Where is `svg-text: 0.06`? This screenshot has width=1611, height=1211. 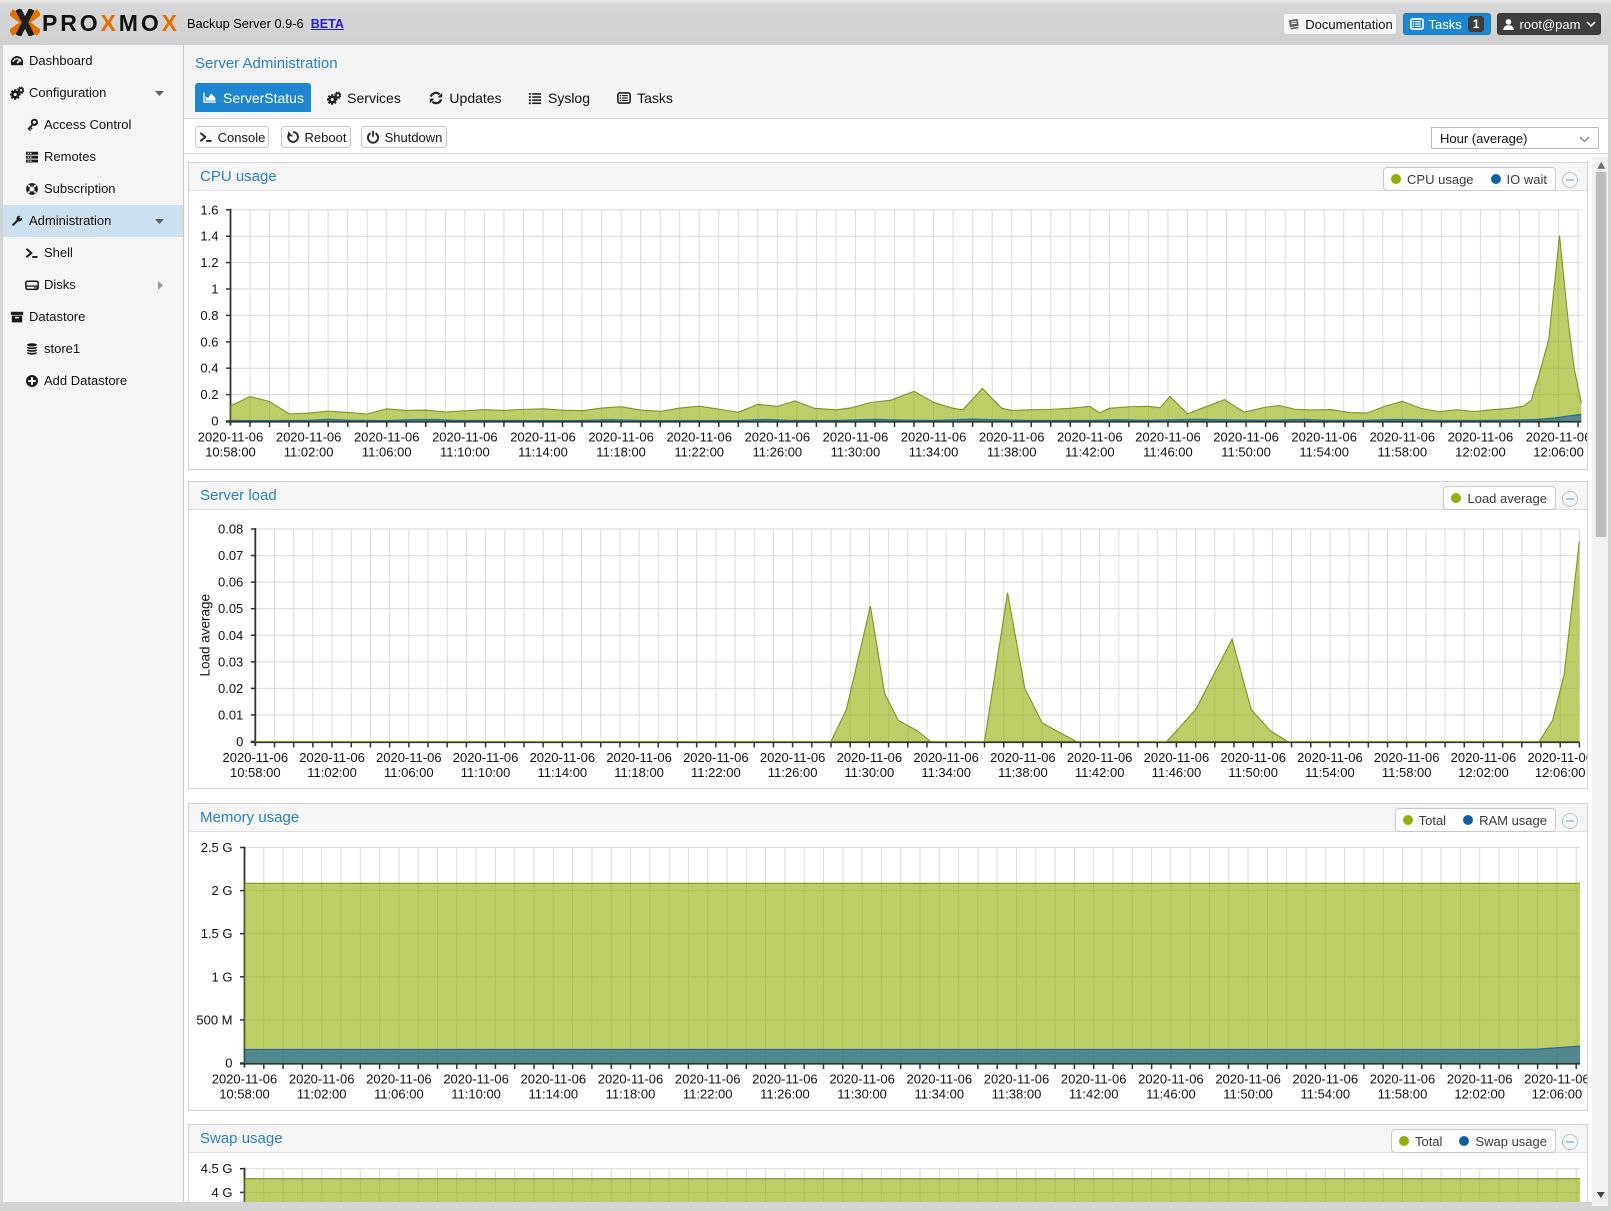
svg-text: 0.06 is located at coordinates (230, 582).